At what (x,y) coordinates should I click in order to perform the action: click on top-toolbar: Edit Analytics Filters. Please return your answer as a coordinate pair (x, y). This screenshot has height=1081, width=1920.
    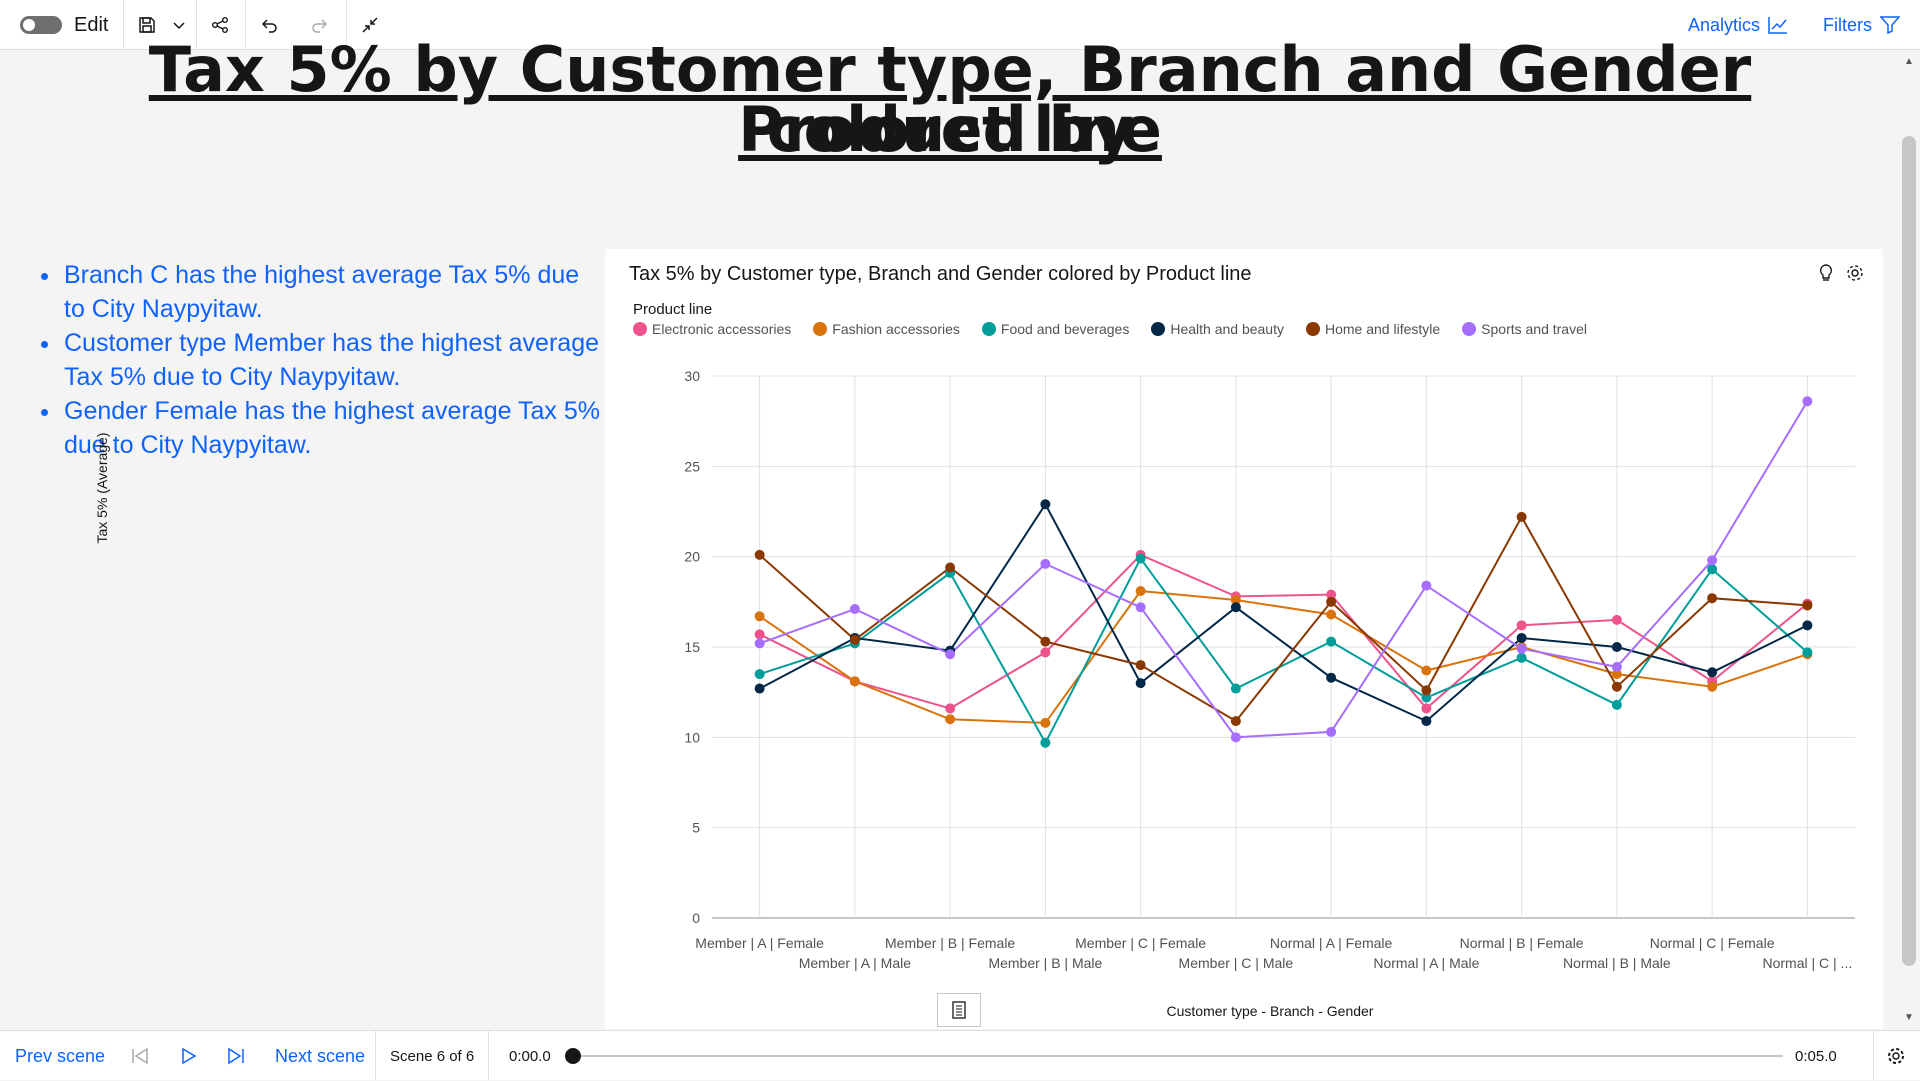
    Looking at the image, I should click on (960, 25).